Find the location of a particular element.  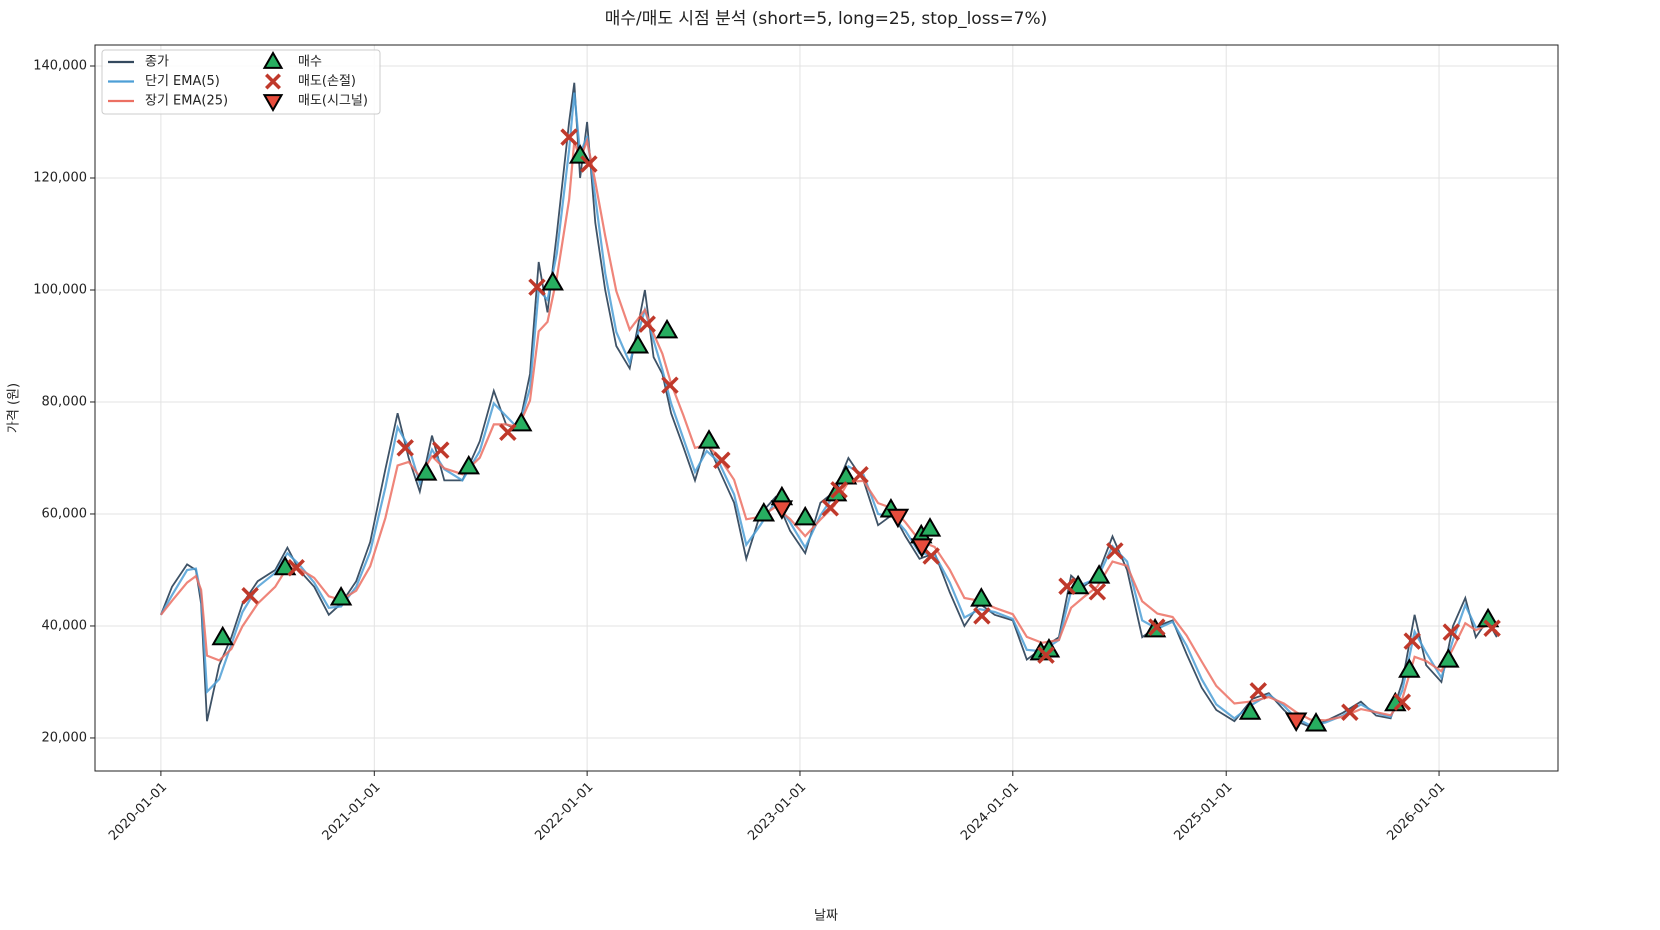

legend-label: 장기 EMA(25) is located at coordinates (186, 101).